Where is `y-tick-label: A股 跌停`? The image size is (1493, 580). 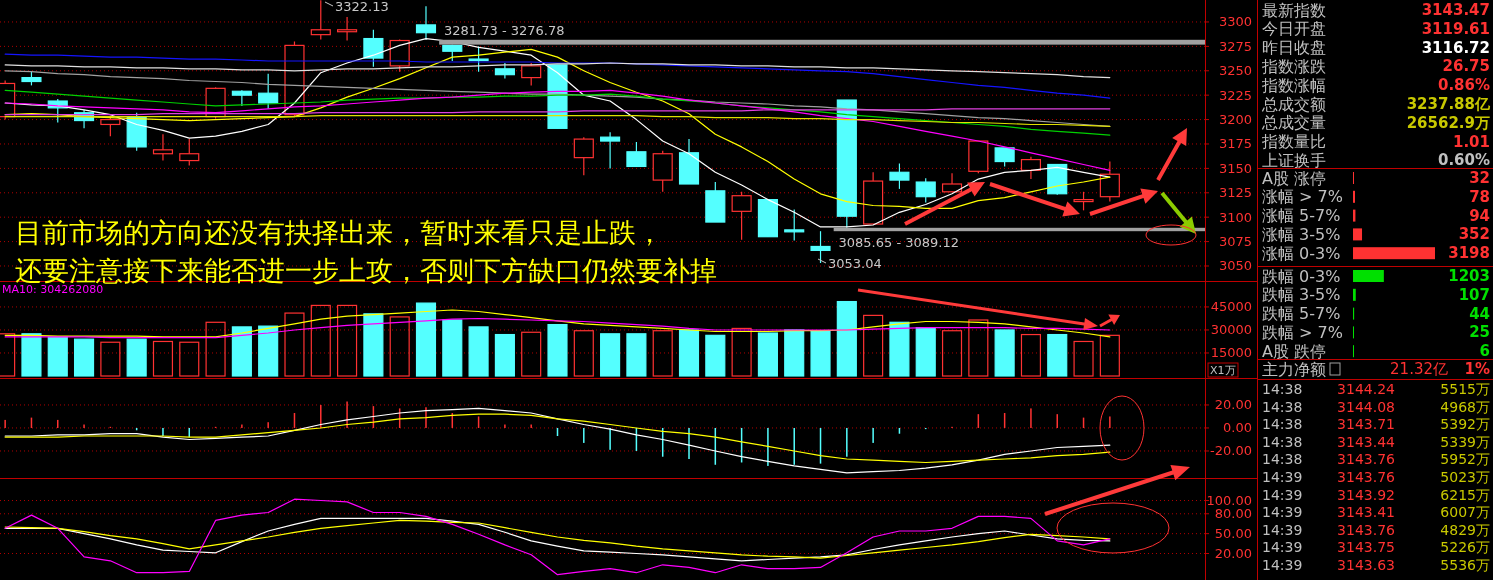
y-tick-label: A股 跌停 is located at coordinates (1294, 351).